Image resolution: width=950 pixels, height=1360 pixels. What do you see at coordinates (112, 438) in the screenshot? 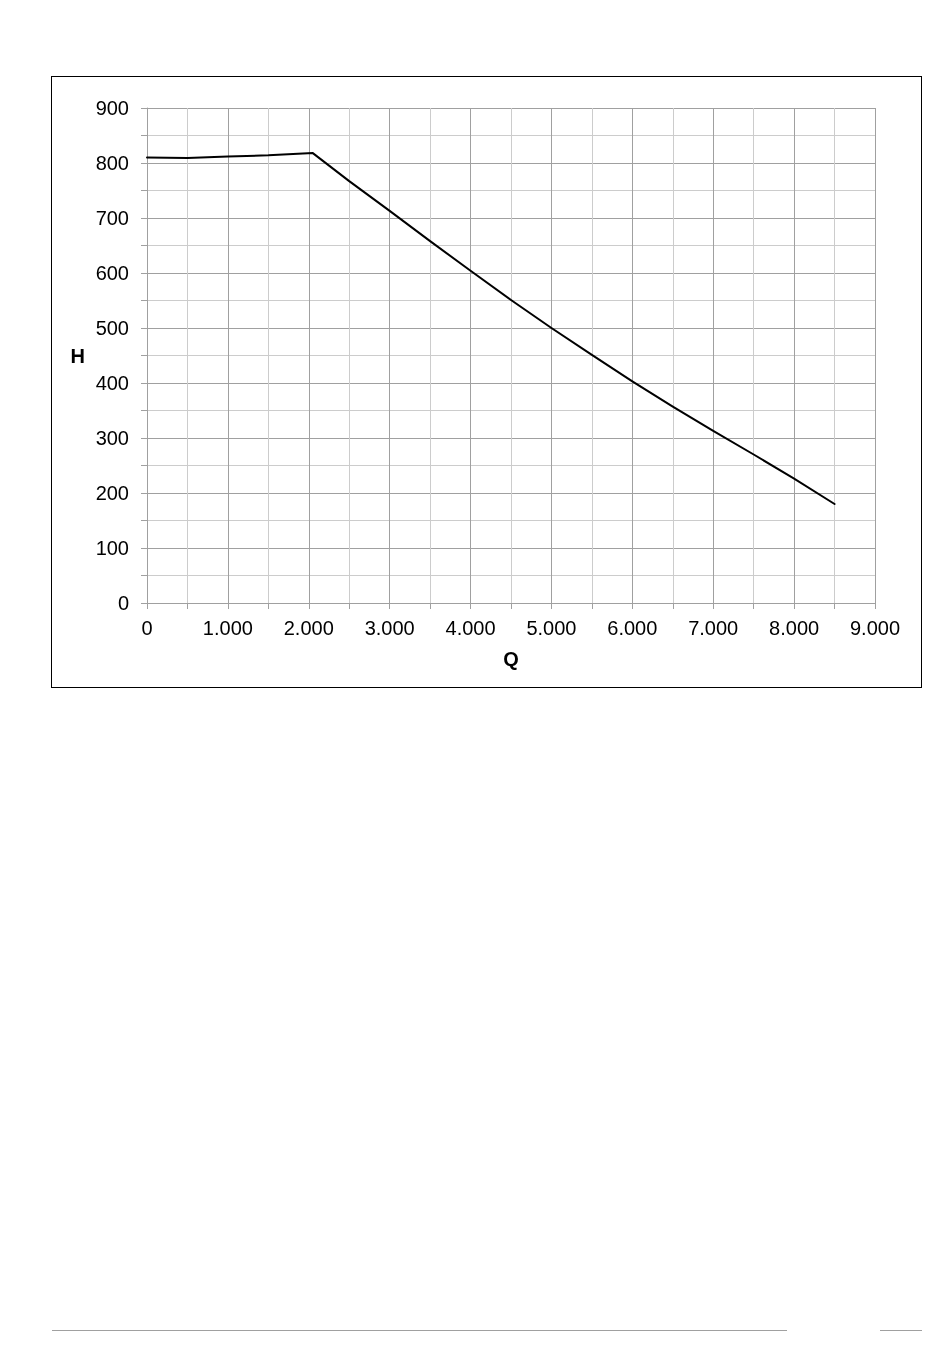
I see `y-tick-label: 300` at bounding box center [112, 438].